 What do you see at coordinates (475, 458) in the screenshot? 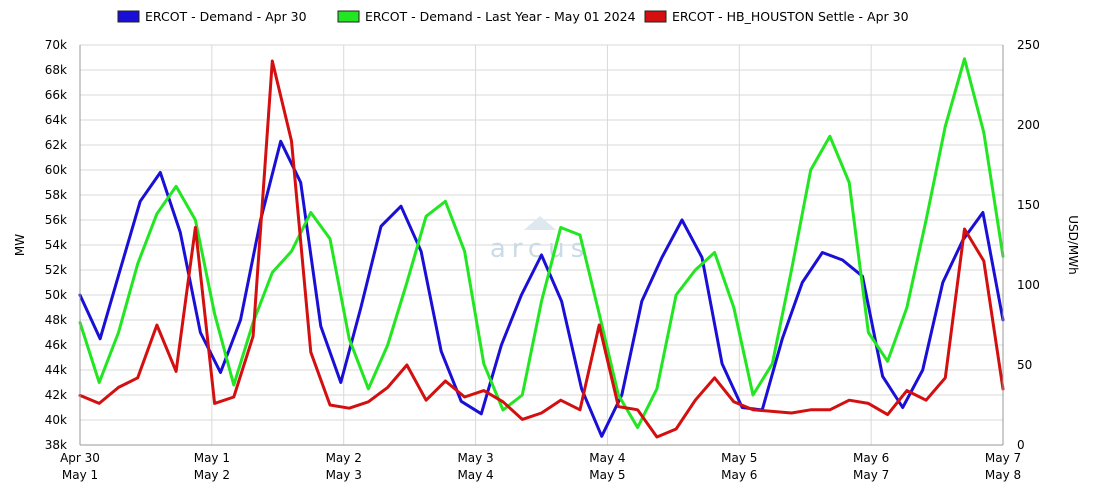
I see `x-tick-label: May 3` at bounding box center [475, 458].